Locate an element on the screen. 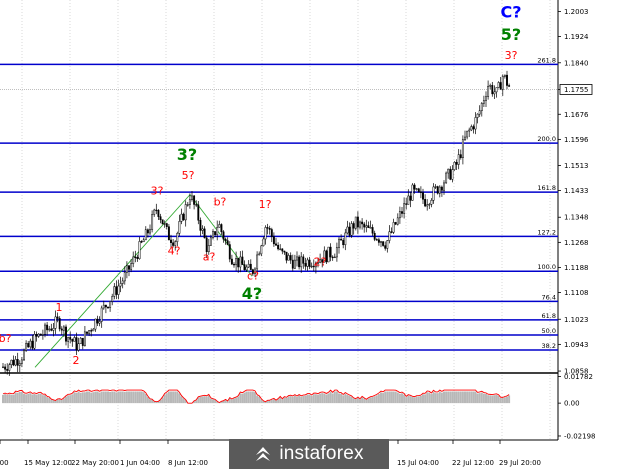 The height and width of the screenshot is (469, 620). price-tick-label: 1.1924 is located at coordinates (576, 37).